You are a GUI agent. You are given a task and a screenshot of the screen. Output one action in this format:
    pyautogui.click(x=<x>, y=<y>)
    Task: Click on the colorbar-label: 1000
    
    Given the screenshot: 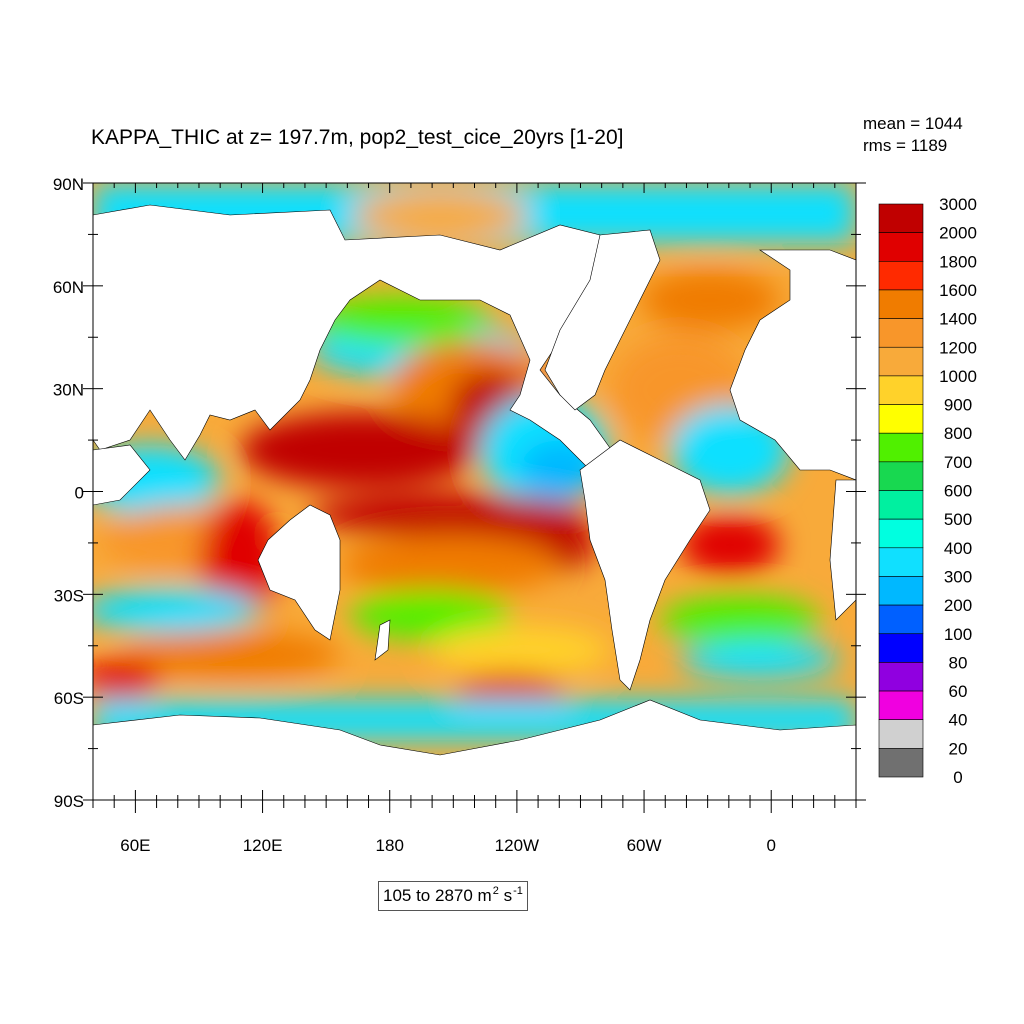 What is the action you would take?
    pyautogui.click(x=958, y=376)
    